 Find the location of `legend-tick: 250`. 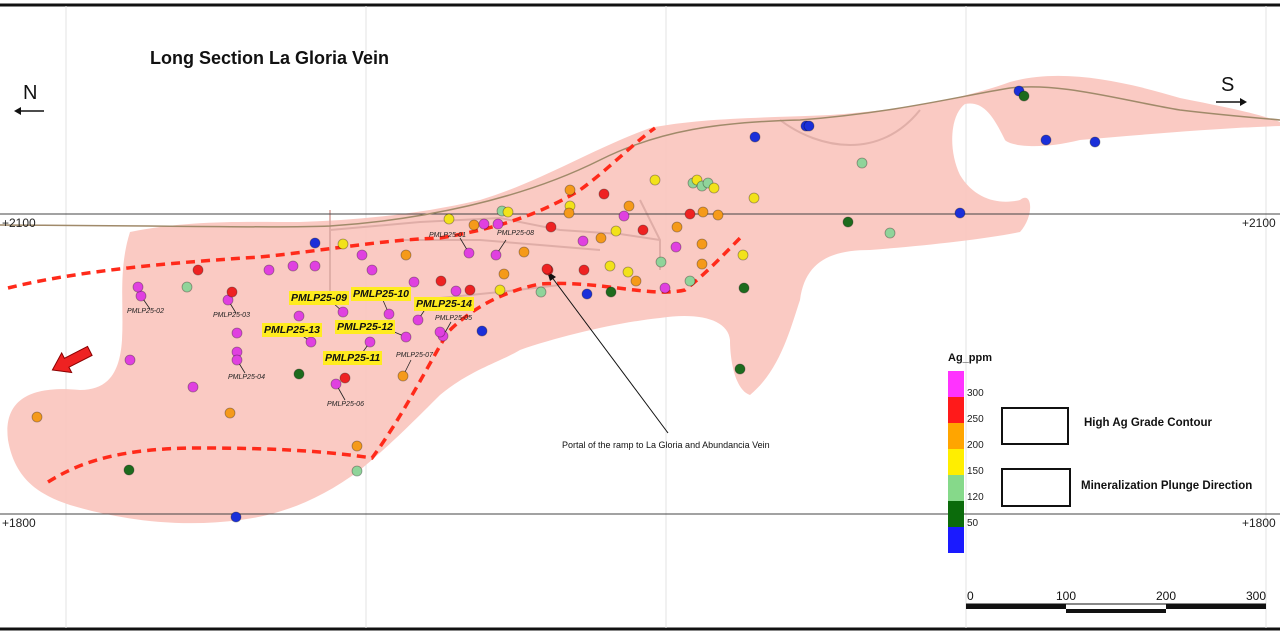

legend-tick: 250 is located at coordinates (975, 419).